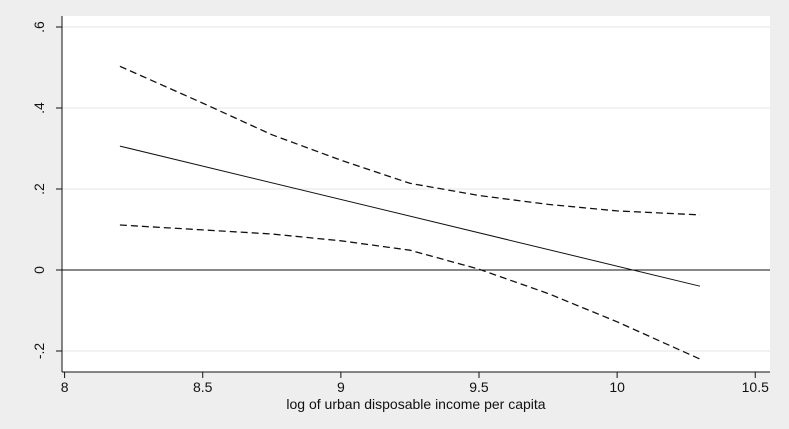  What do you see at coordinates (39, 270) in the screenshot?
I see `y-tick-label-1: 0` at bounding box center [39, 270].